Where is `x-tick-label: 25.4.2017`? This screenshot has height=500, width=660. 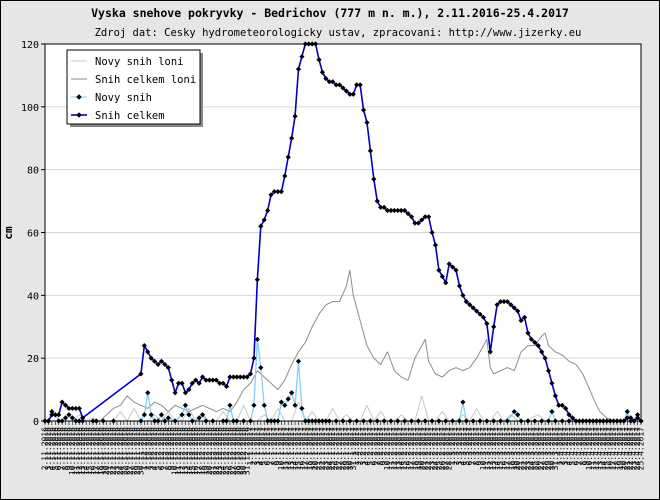 x-tick-label: 25.4.2017 is located at coordinates (641, 449).